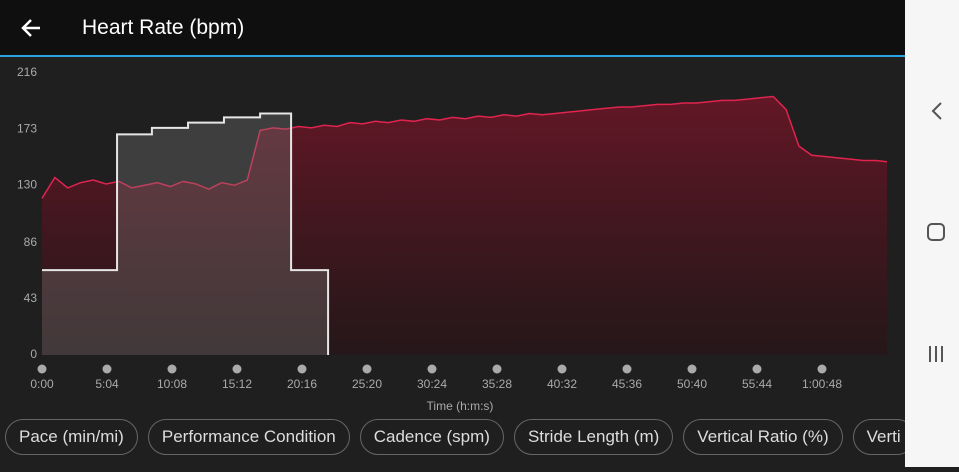 The height and width of the screenshot is (472, 959). Describe the element at coordinates (562, 384) in the screenshot. I see `x-tick-label: 40:32` at that location.